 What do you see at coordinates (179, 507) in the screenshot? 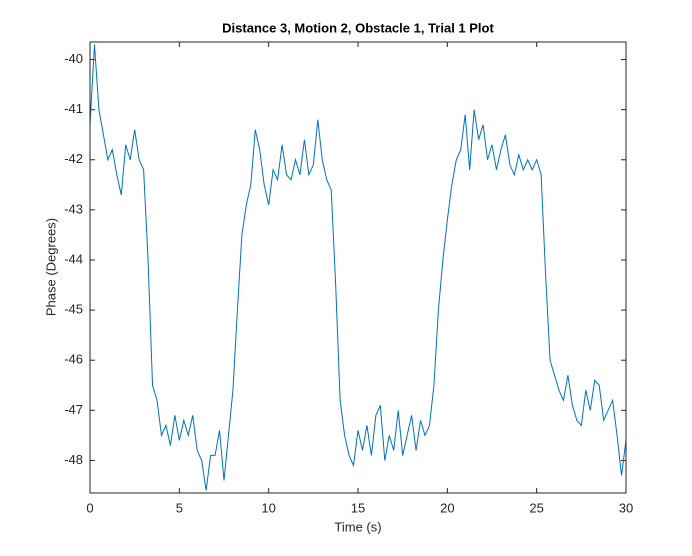
I see `x-tick-label: 5` at bounding box center [179, 507].